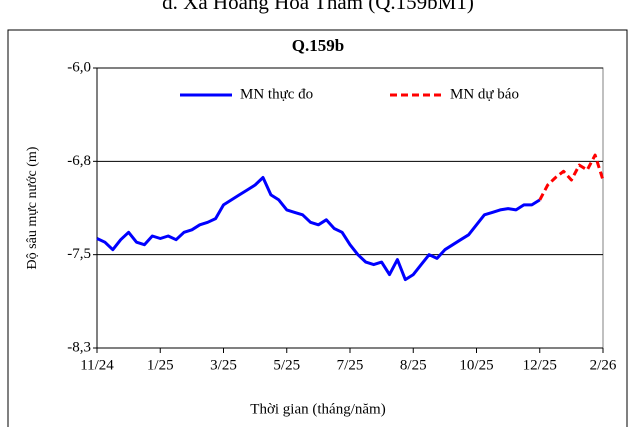 The width and height of the screenshot is (635, 427). Describe the element at coordinates (350, 365) in the screenshot. I see `x-tick-label: 7/25` at that location.